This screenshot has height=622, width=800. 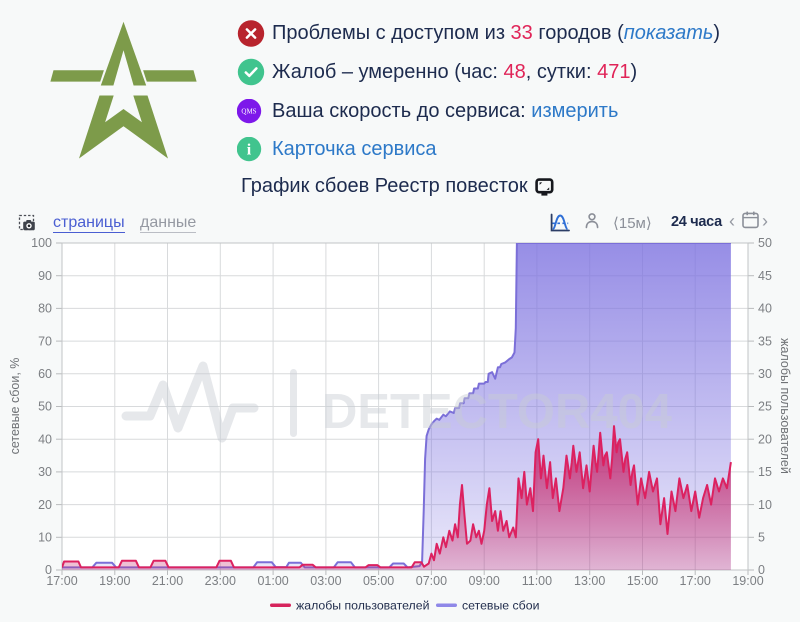 I want to click on svg-text: 15:00, so click(x=642, y=581).